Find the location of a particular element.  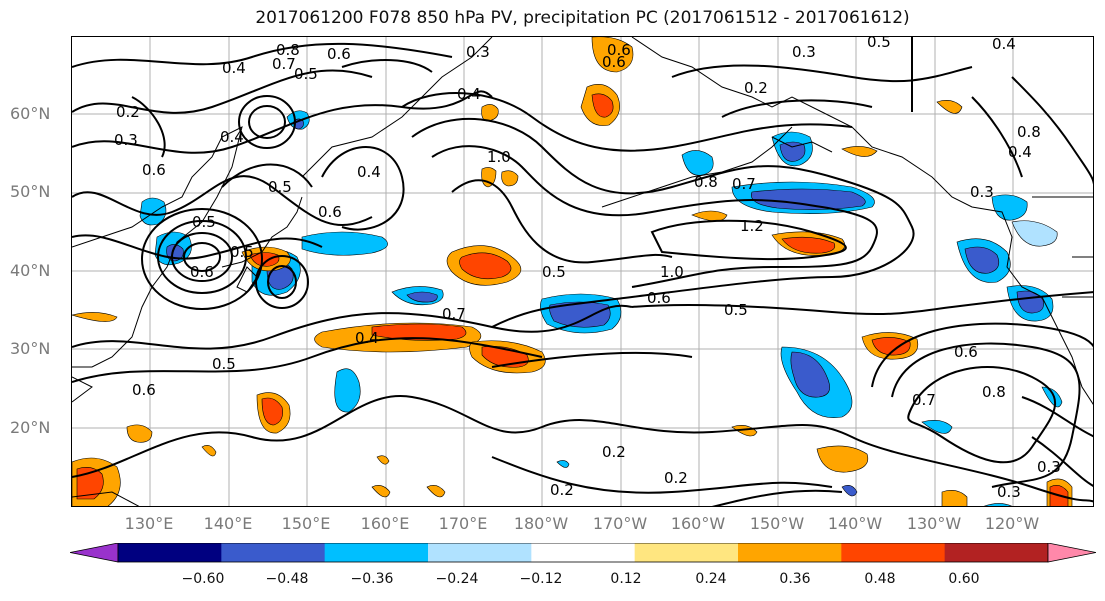

lon-label-160w: 160°W is located at coordinates (698, 523).